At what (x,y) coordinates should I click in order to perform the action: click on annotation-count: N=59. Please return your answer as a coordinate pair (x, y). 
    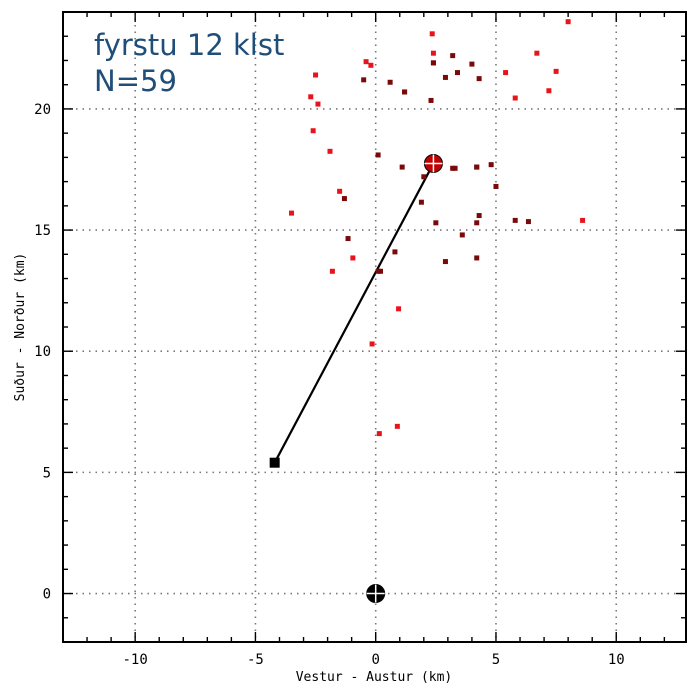
    Looking at the image, I should click on (135, 81).